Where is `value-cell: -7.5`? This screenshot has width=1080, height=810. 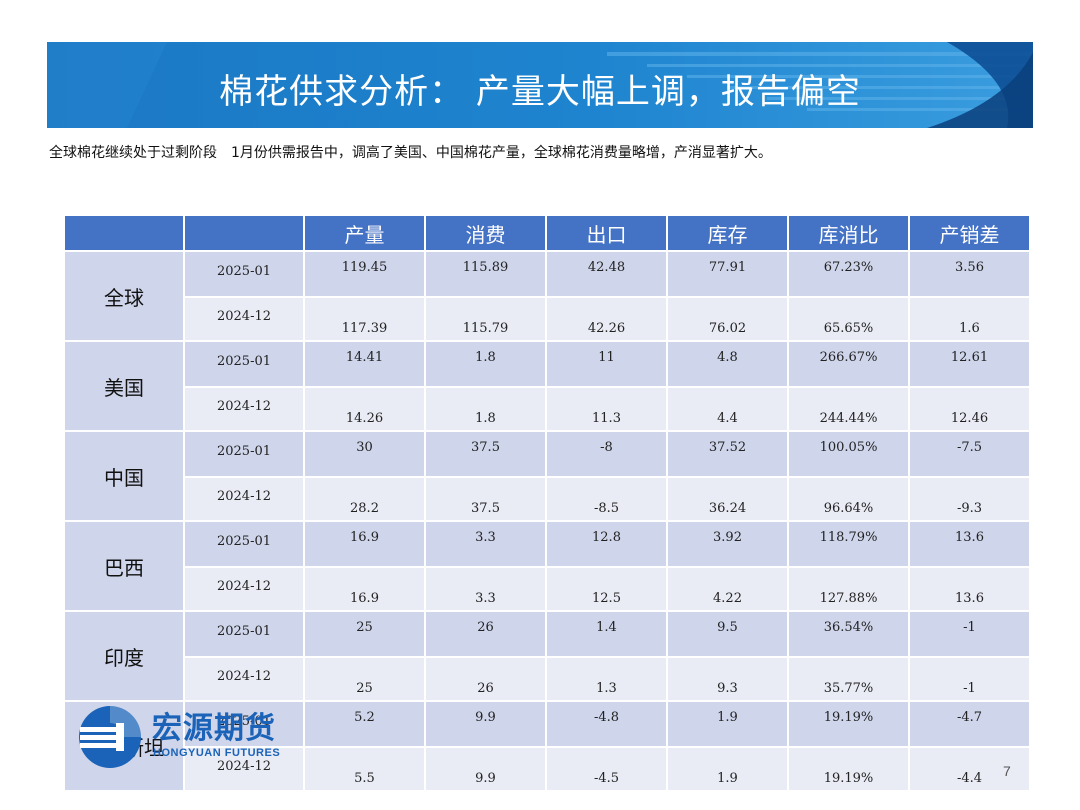
value-cell: -7.5 is located at coordinates (969, 454).